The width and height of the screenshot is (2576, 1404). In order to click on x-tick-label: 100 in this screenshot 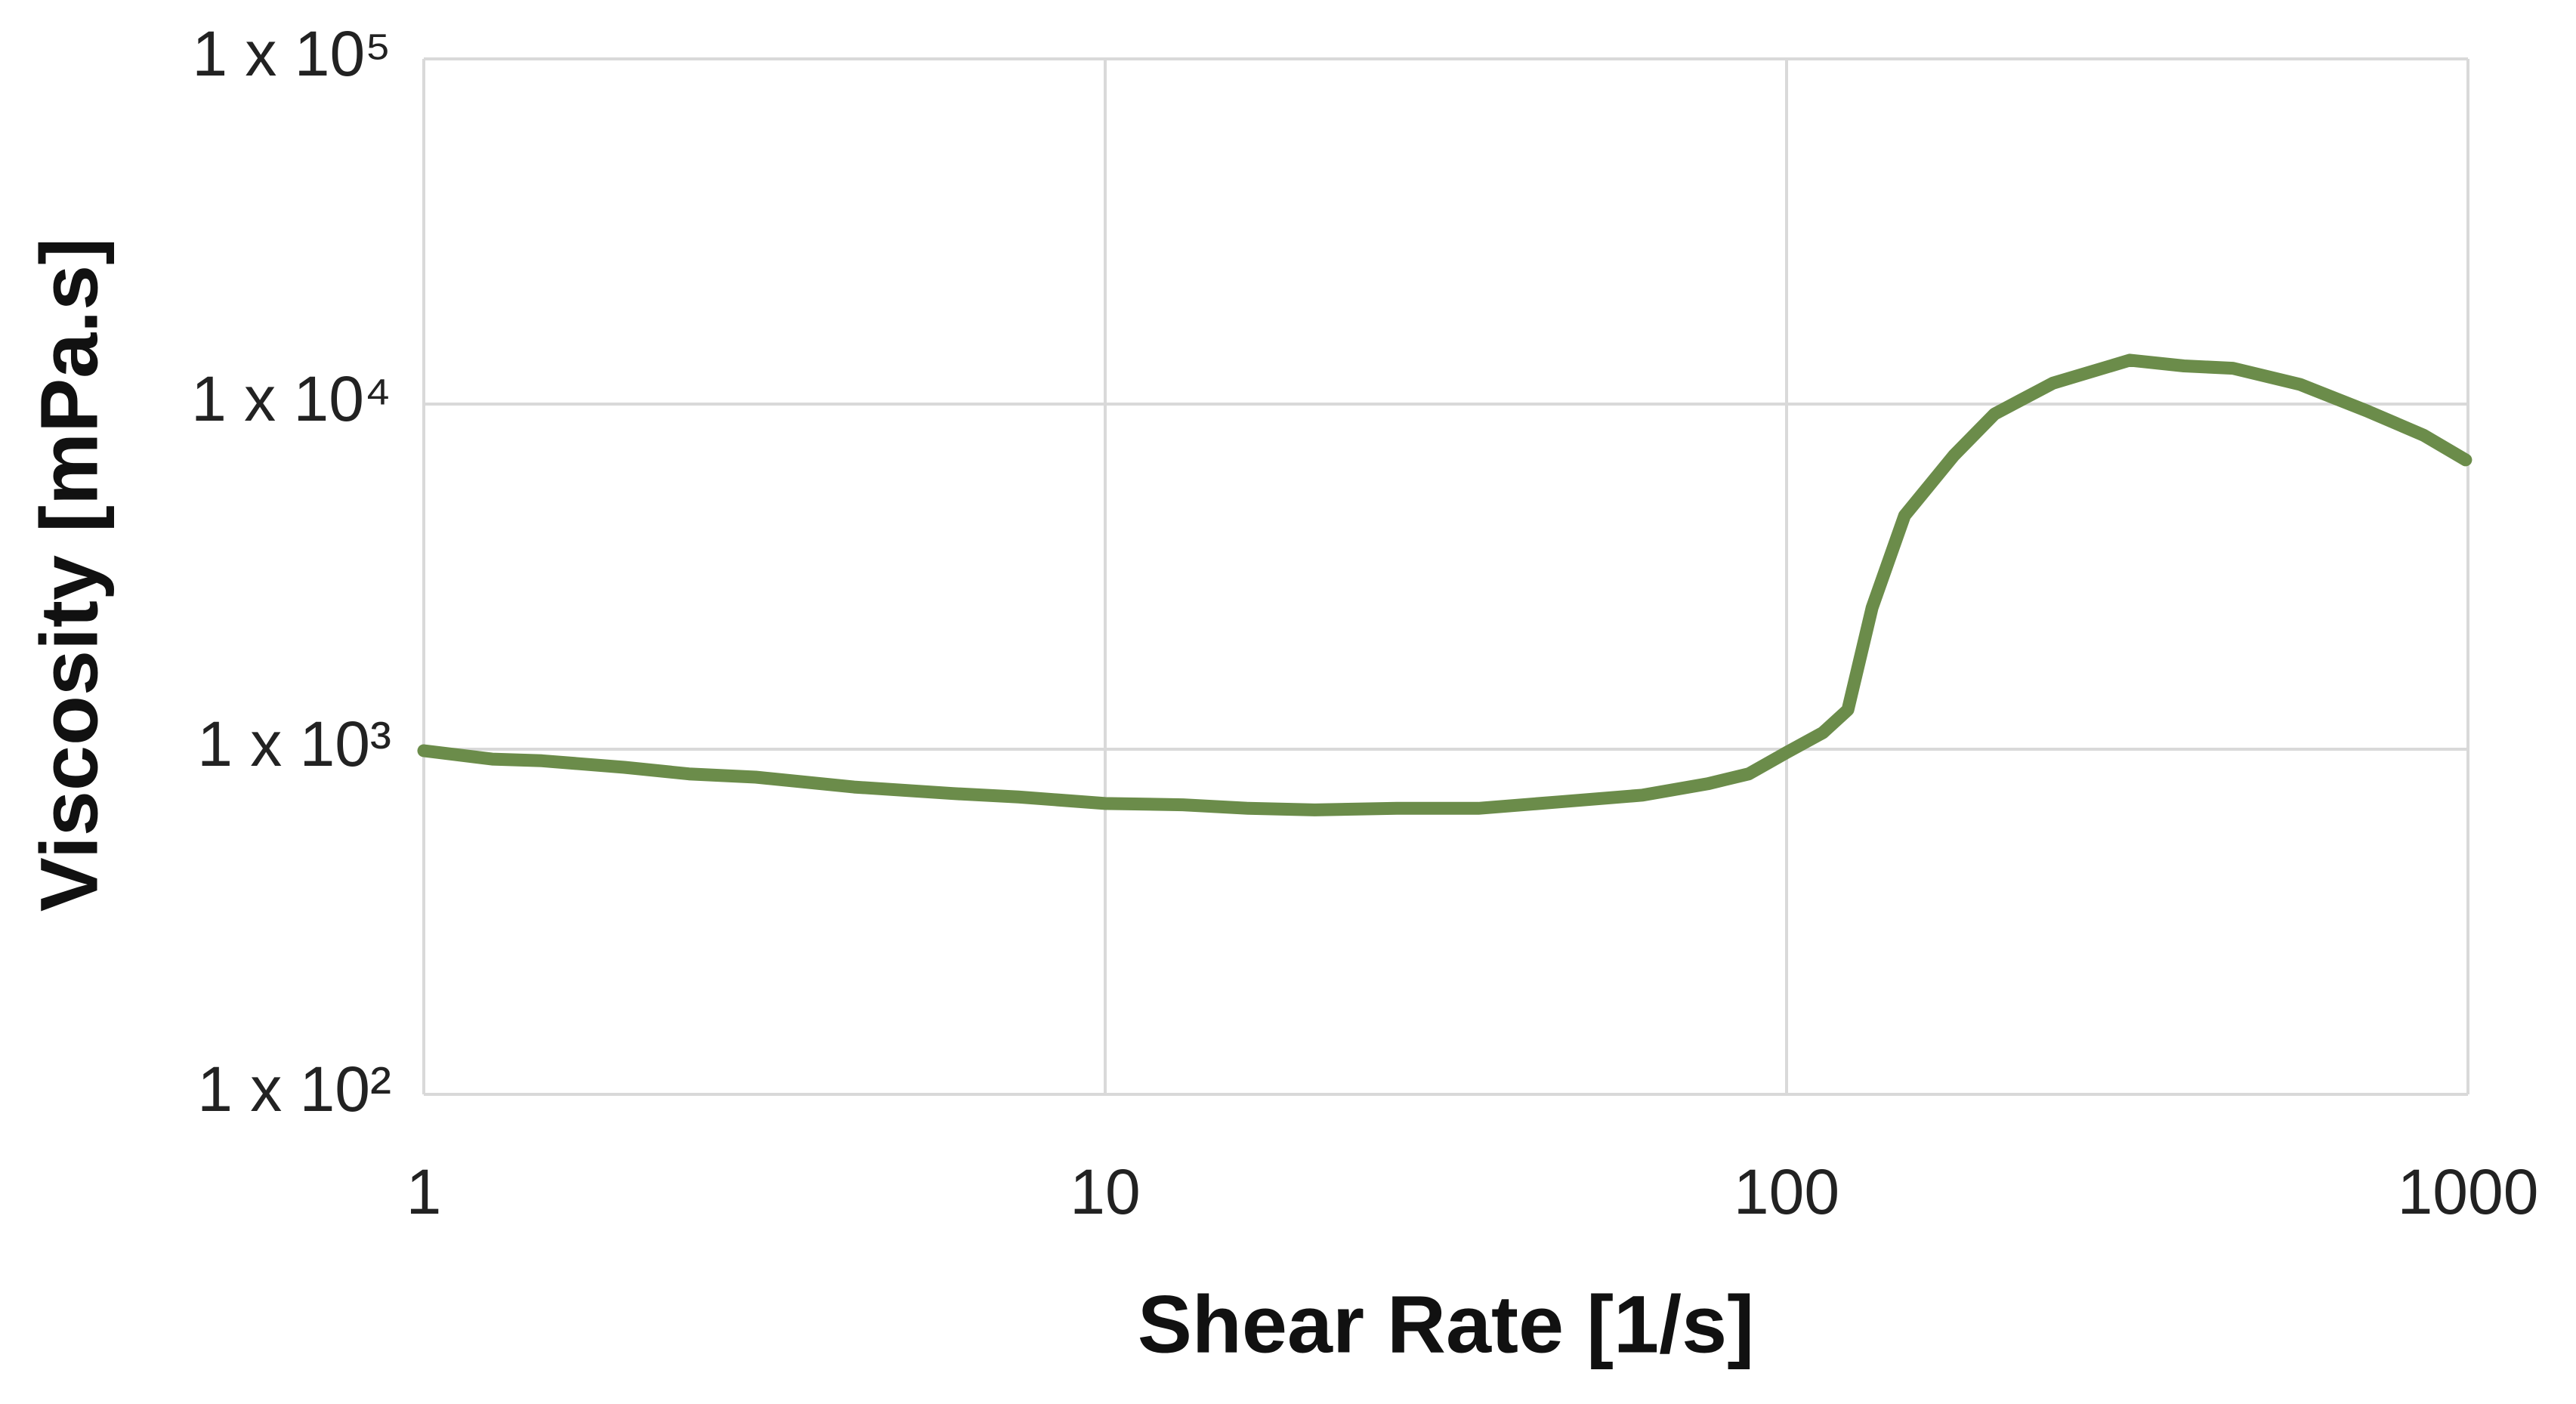, I will do `click(1786, 1191)`.